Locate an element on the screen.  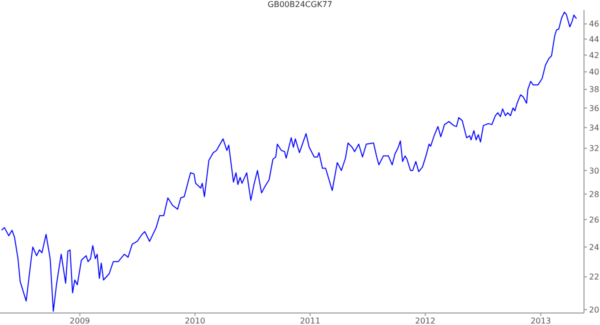
y-tick-label: 30 is located at coordinates (594, 171).